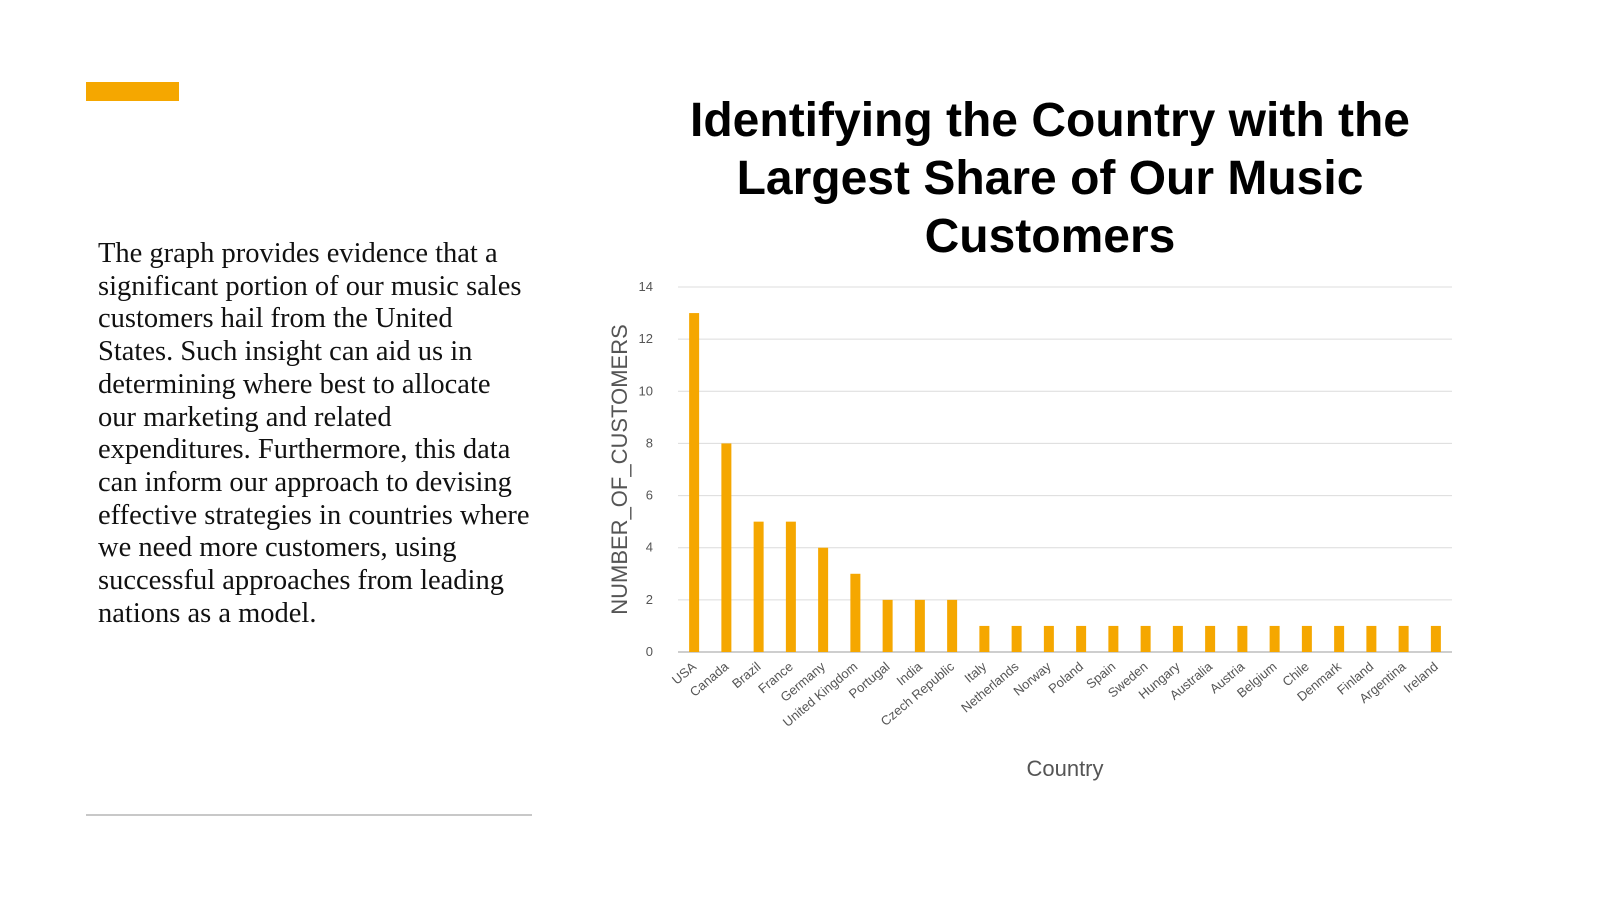 The height and width of the screenshot is (899, 1599). What do you see at coordinates (1065, 678) in the screenshot?
I see `x-tick-label: Poland` at bounding box center [1065, 678].